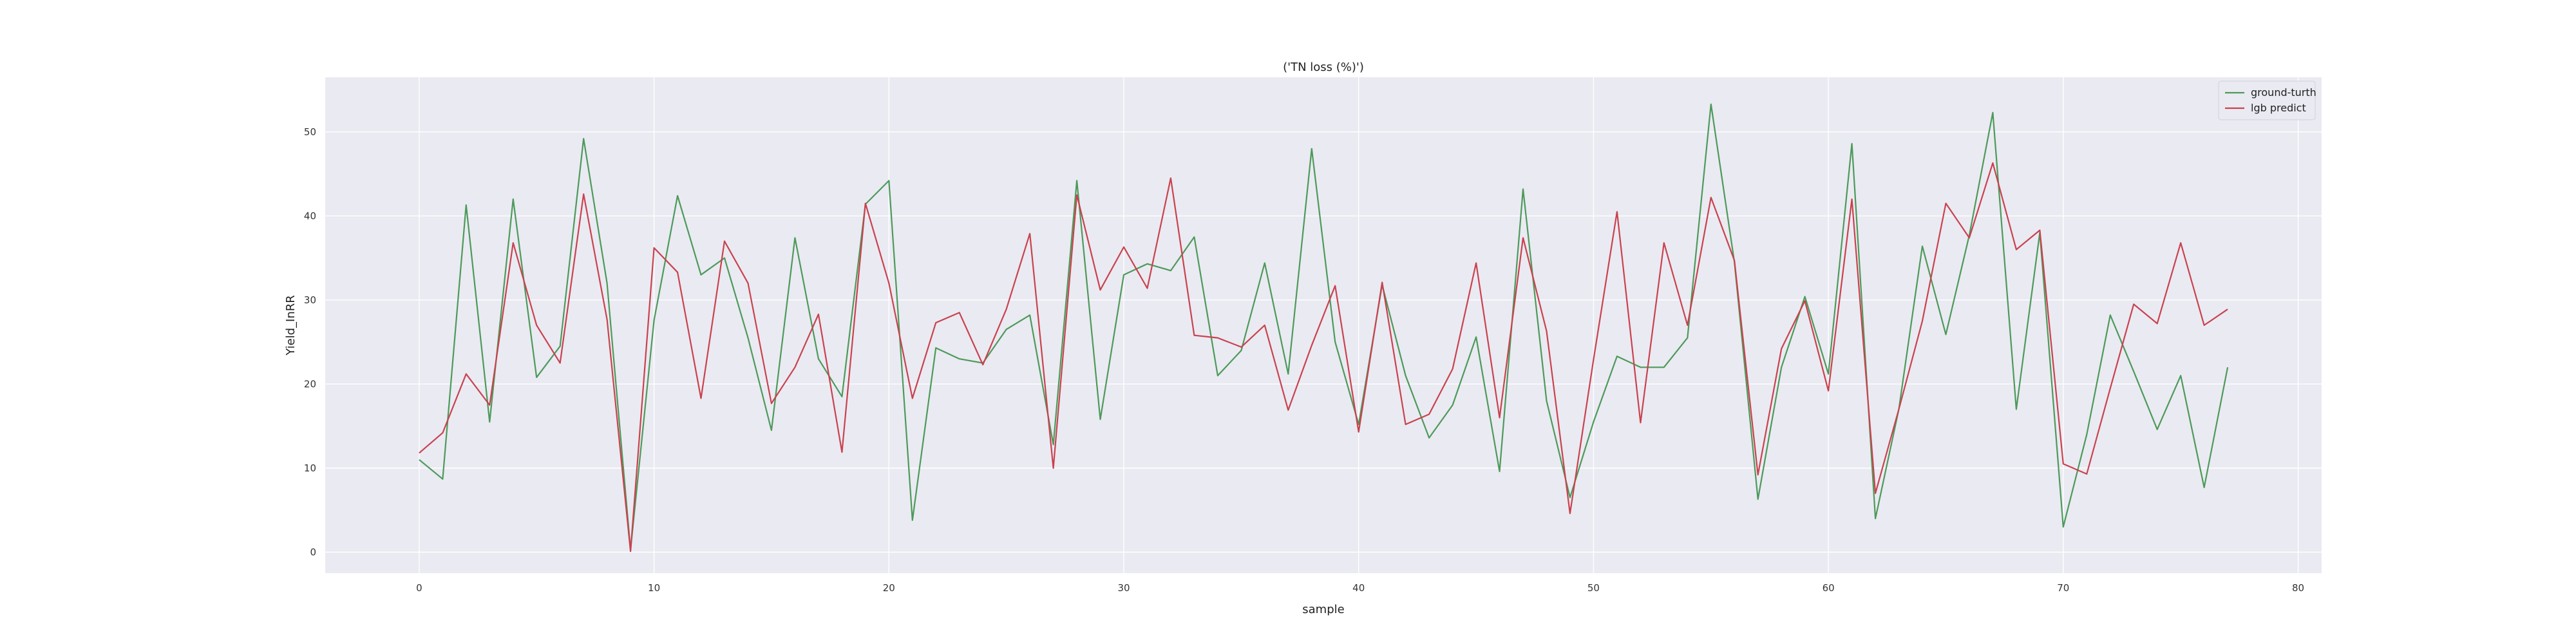 The image size is (2576, 644). Describe the element at coordinates (2063, 588) in the screenshot. I see `x-tick-label: 70` at that location.